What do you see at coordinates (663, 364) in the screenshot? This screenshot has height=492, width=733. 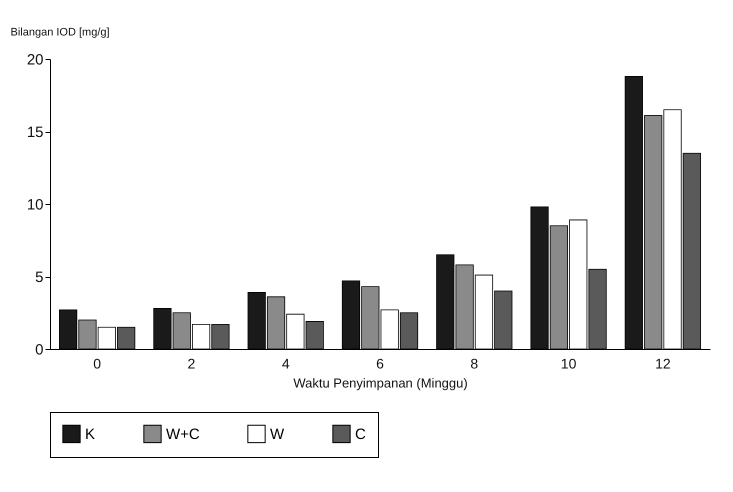 I see `x-tick-label: 12` at bounding box center [663, 364].